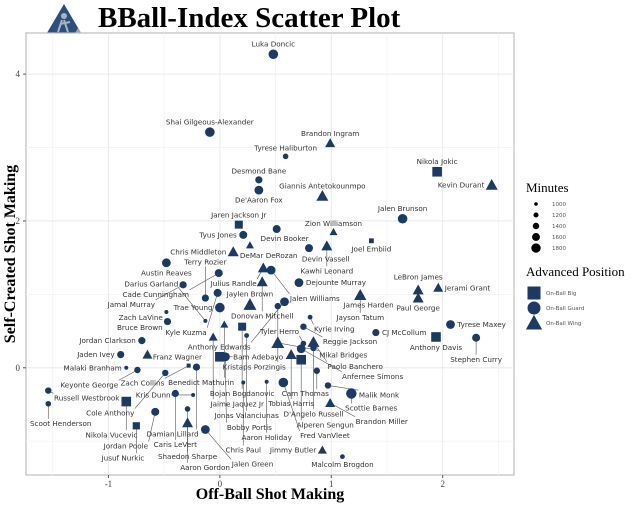 This screenshot has width=640, height=505. What do you see at coordinates (314, 298) in the screenshot?
I see `point-label: Jalen Williams` at bounding box center [314, 298].